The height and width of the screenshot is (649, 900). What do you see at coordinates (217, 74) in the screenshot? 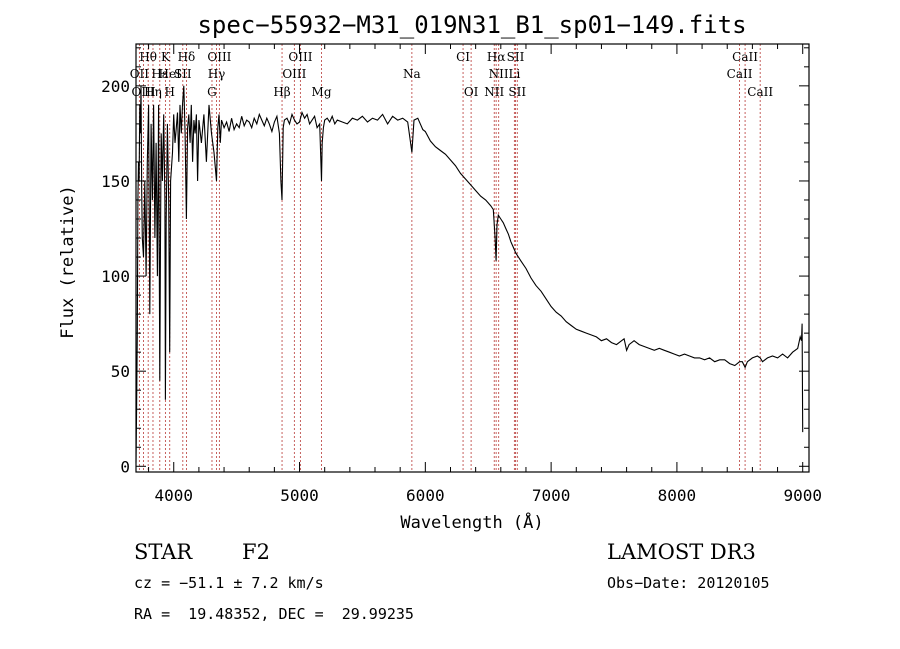
I see `spectral-line-label: Hγ` at bounding box center [217, 74].